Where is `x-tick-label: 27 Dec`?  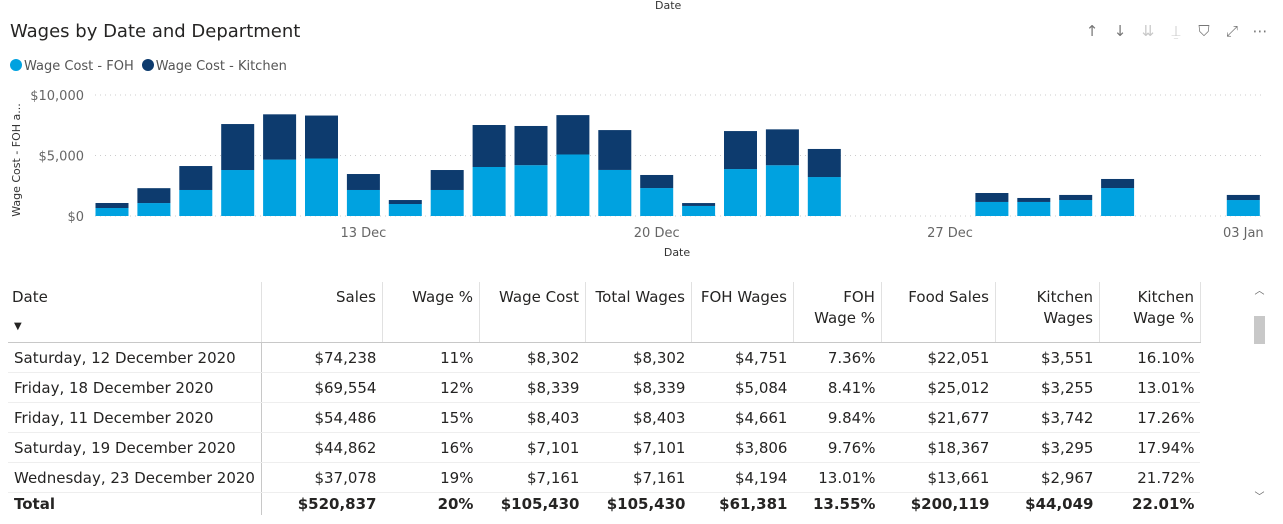
x-tick-label: 27 Dec is located at coordinates (950, 233).